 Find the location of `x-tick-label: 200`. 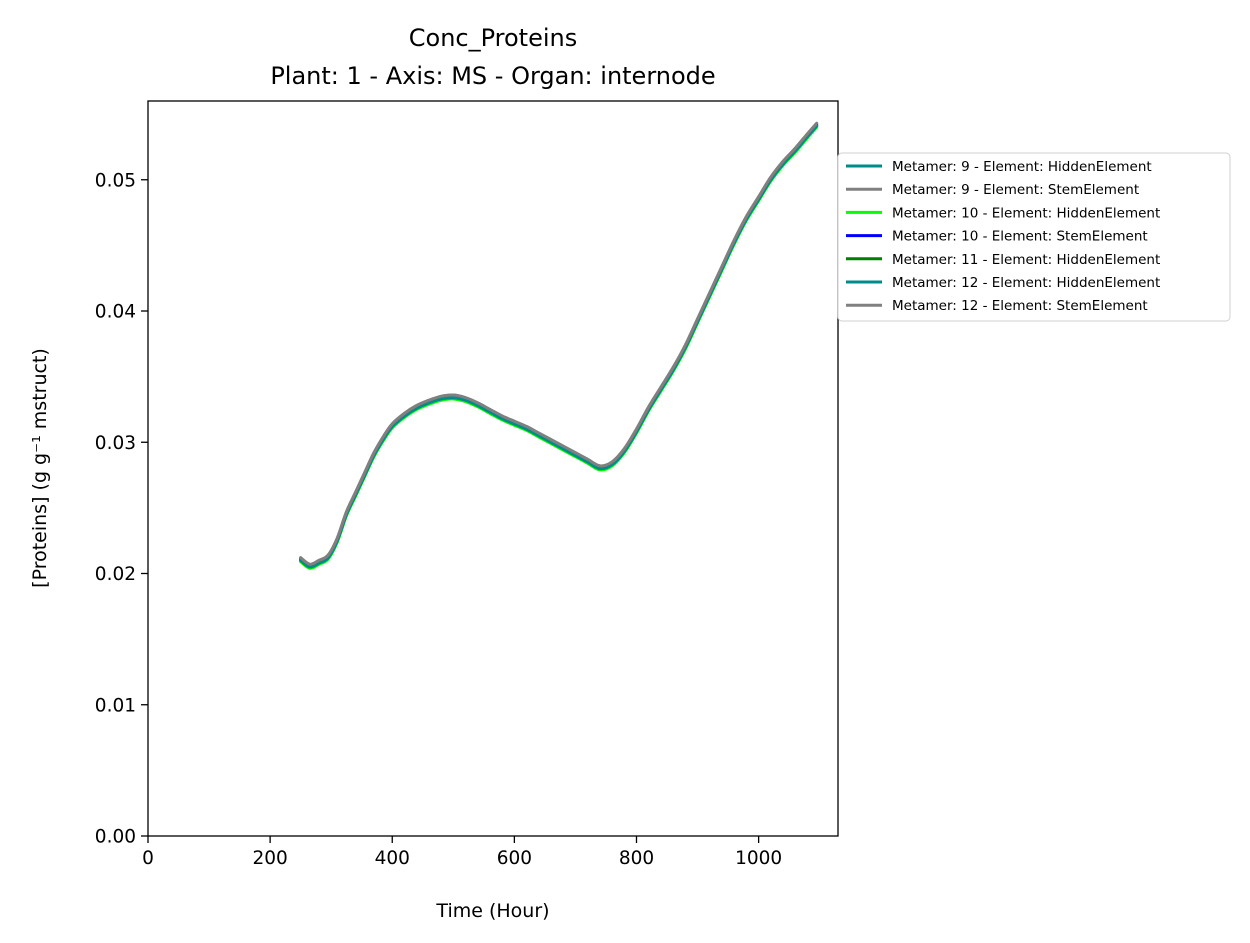

x-tick-label: 200 is located at coordinates (269, 858).